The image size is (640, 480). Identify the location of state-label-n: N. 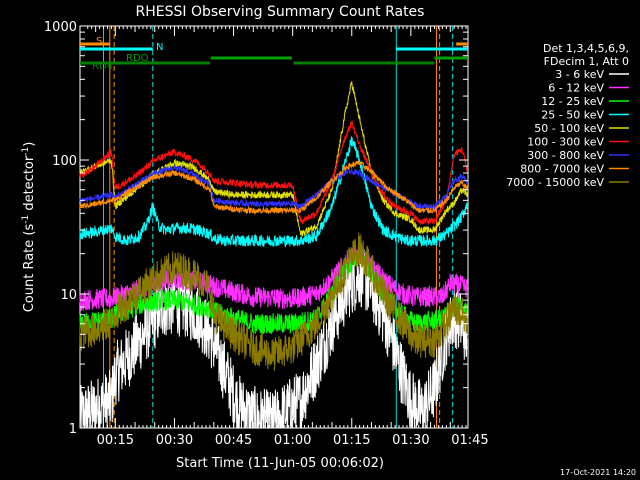
(159, 47).